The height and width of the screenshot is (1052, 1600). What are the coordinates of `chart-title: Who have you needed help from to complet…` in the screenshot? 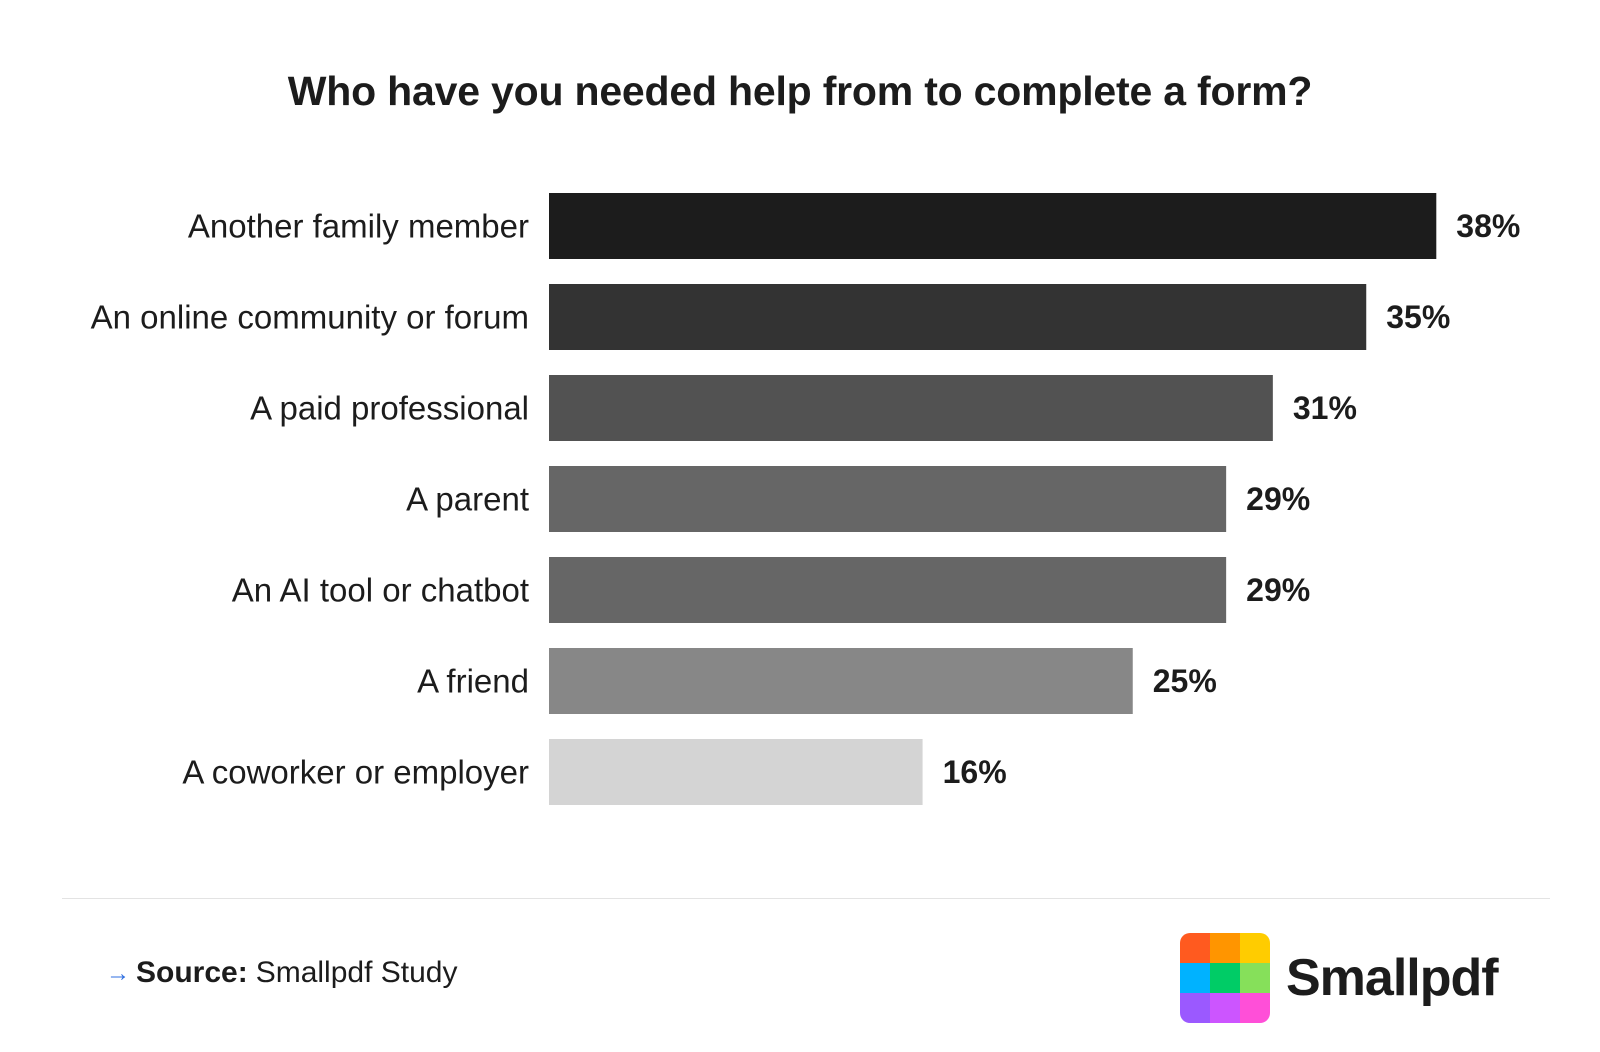 It's located at (800, 91).